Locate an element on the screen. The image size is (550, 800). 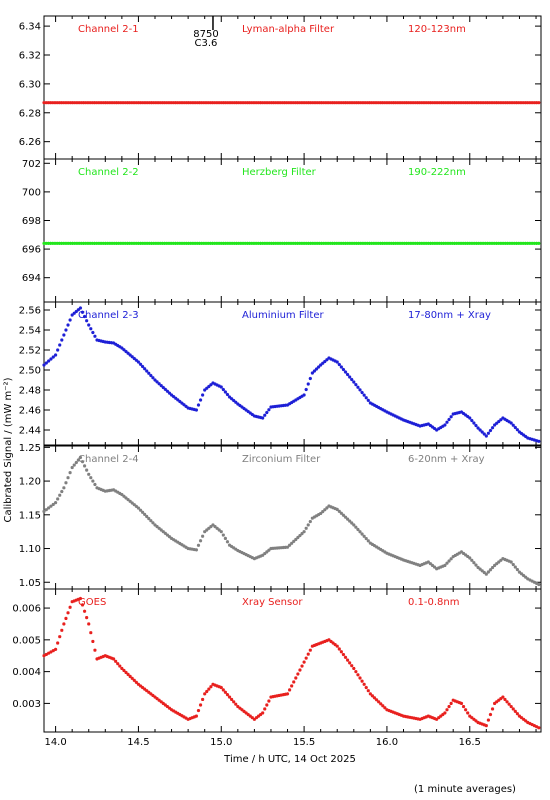
y-tick-label: 696 is located at coordinates (31, 250).